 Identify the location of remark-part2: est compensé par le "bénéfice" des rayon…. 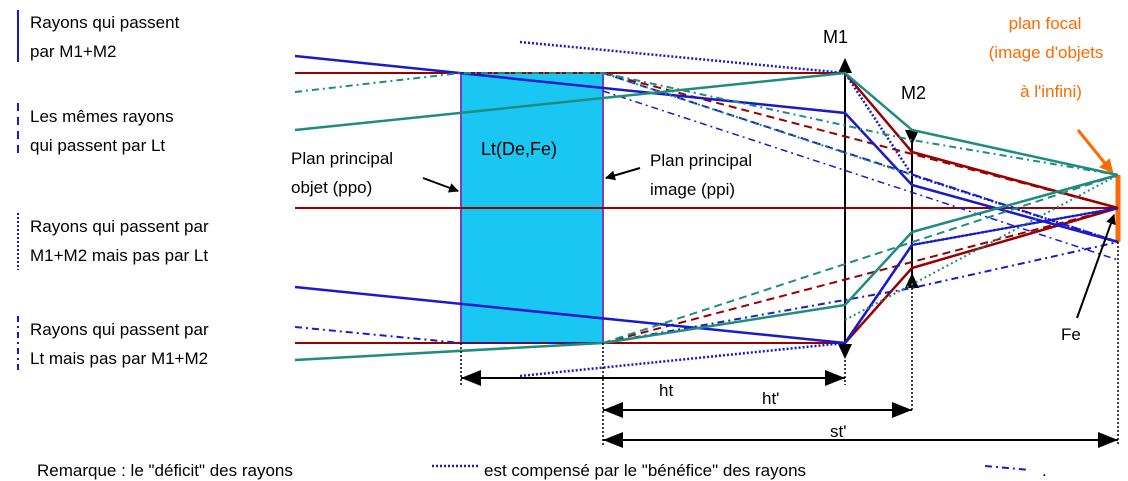
(645, 470).